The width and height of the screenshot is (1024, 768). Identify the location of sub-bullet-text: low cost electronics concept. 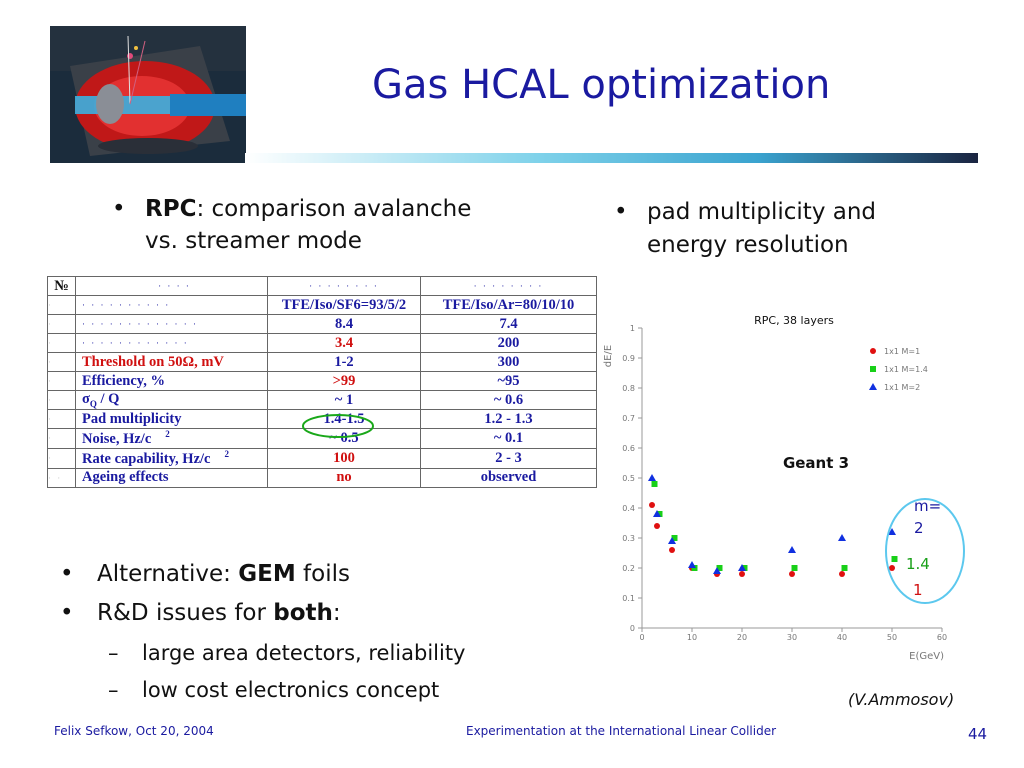
(291, 690).